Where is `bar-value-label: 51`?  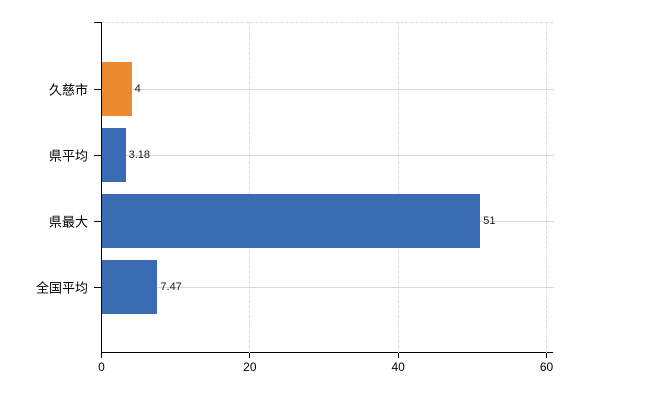
bar-value-label: 51 is located at coordinates (489, 221).